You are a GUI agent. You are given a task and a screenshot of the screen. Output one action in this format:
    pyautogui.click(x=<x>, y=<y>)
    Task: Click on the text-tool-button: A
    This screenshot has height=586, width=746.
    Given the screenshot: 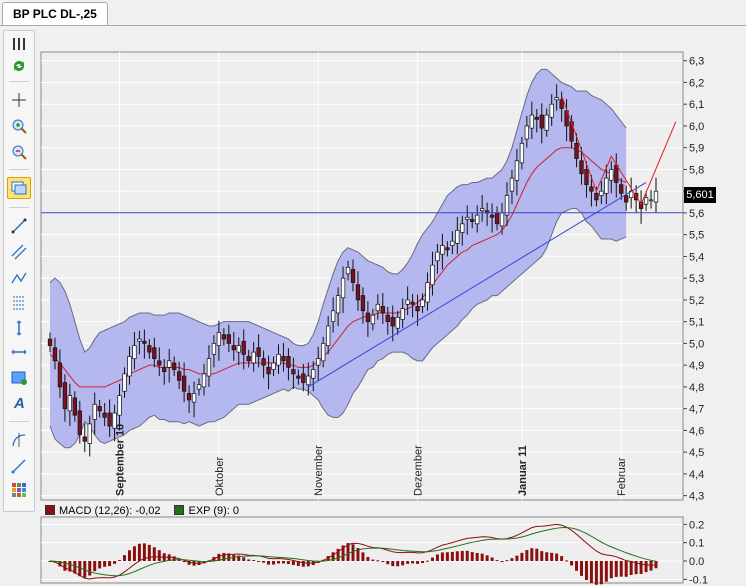 What is the action you would take?
    pyautogui.click(x=19, y=402)
    